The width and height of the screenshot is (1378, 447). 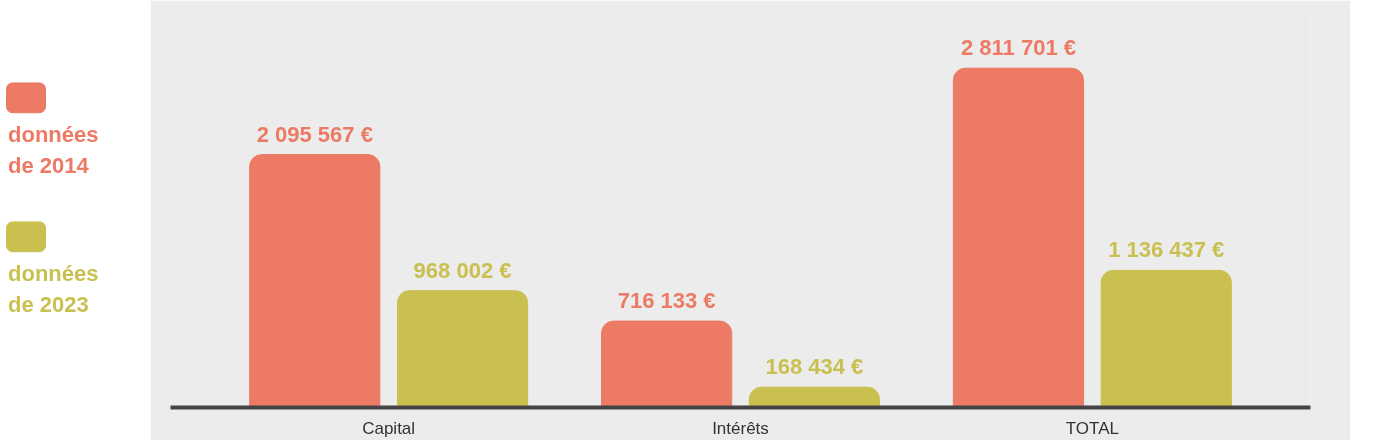 I want to click on data-label: 1 136 437 €, so click(x=1166, y=250).